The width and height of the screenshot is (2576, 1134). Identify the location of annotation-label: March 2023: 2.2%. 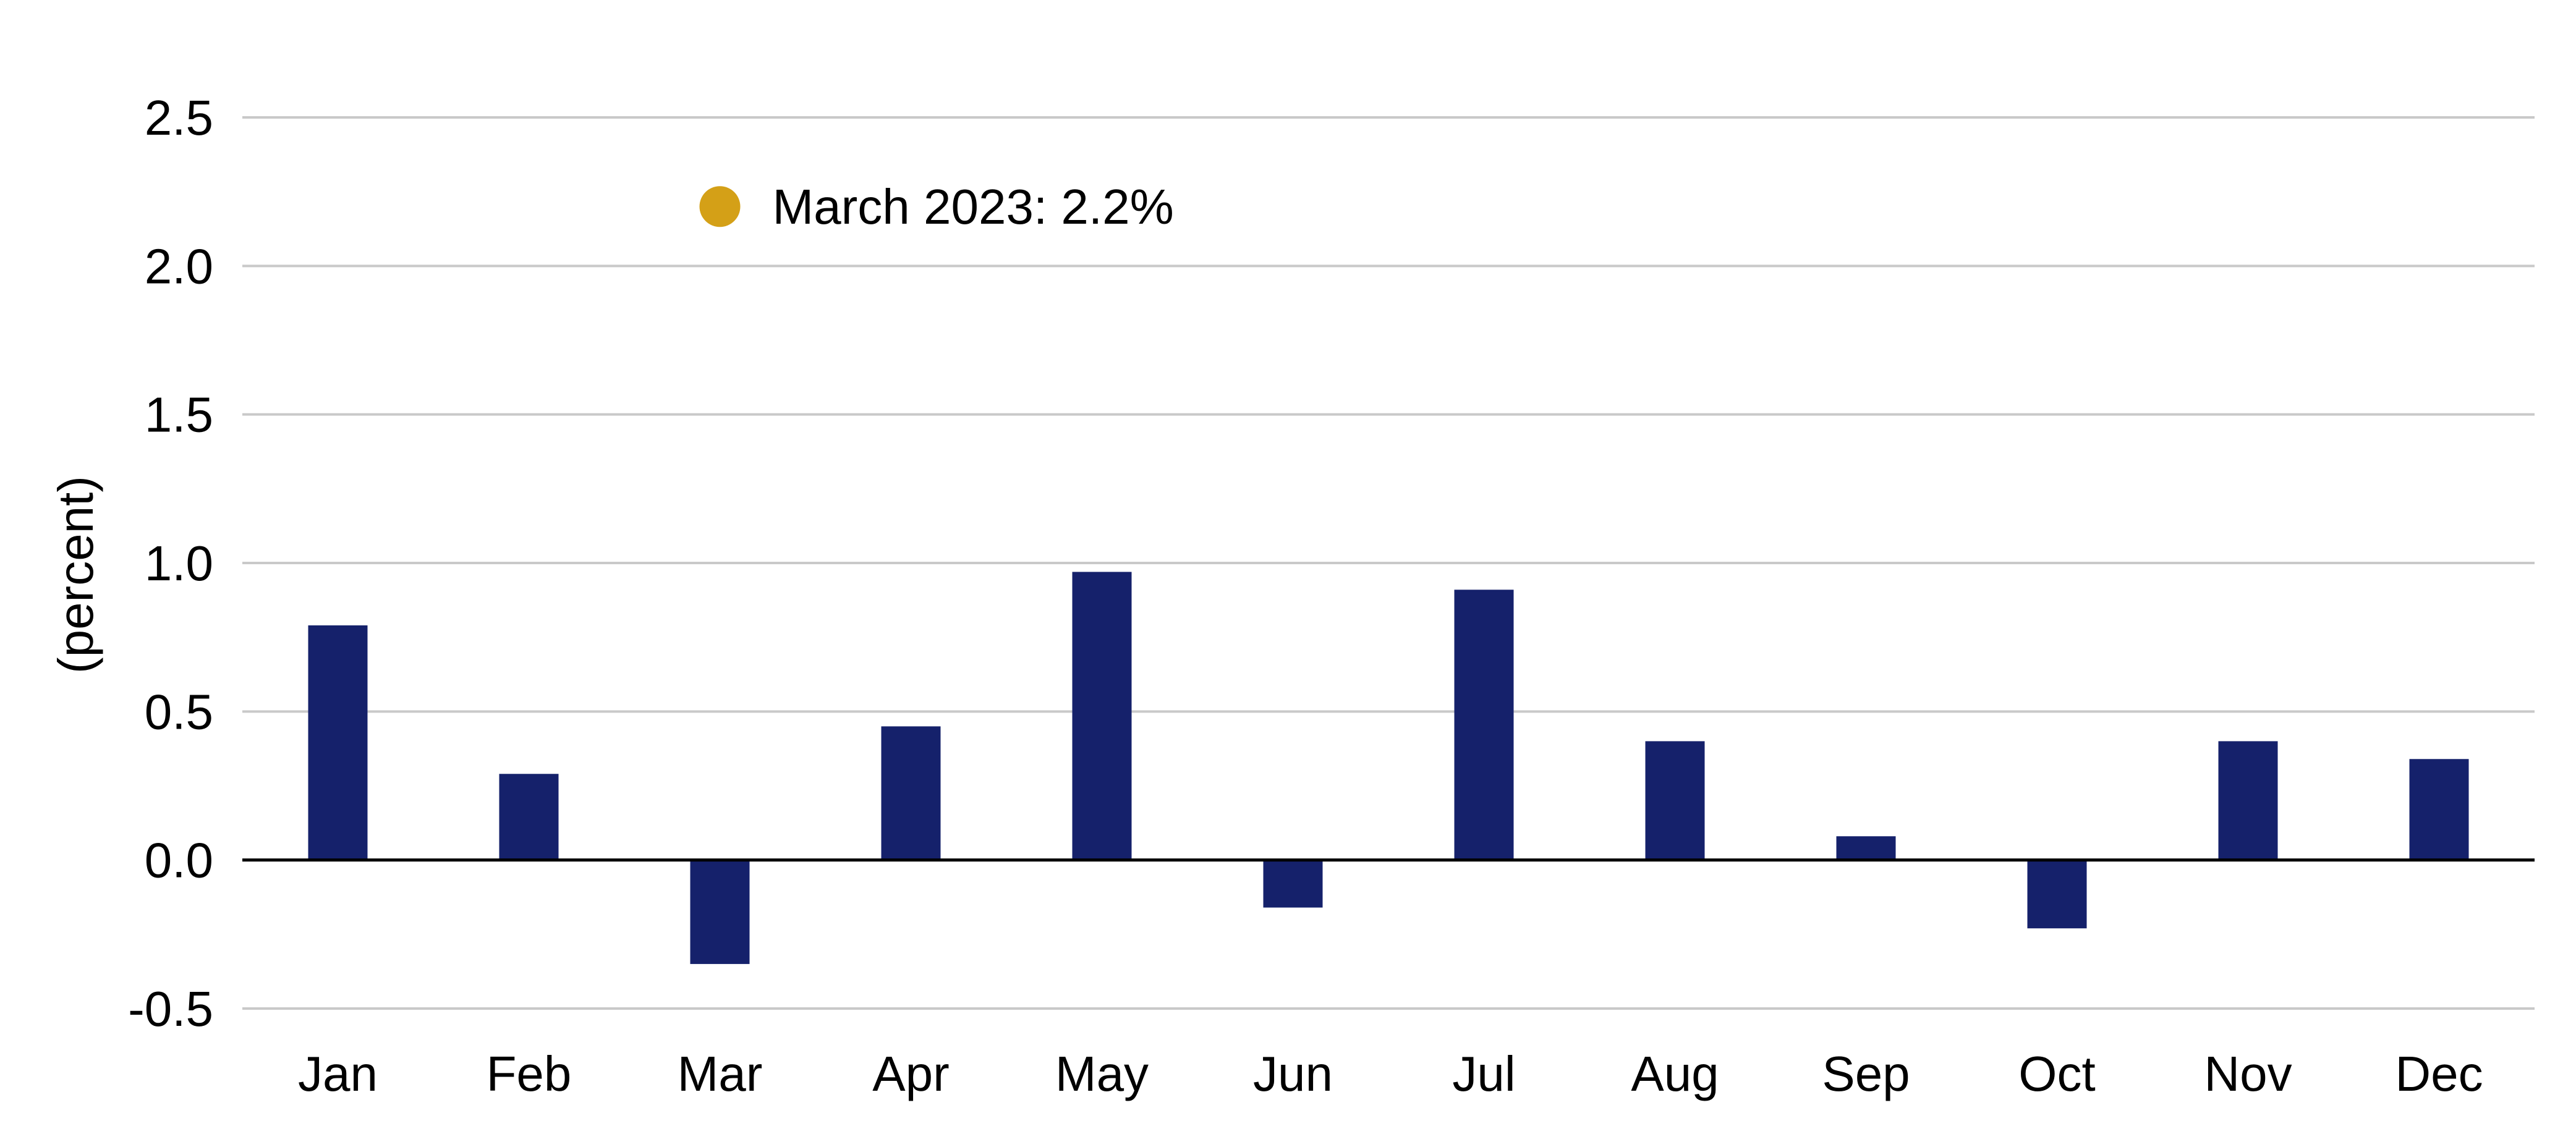
(973, 207).